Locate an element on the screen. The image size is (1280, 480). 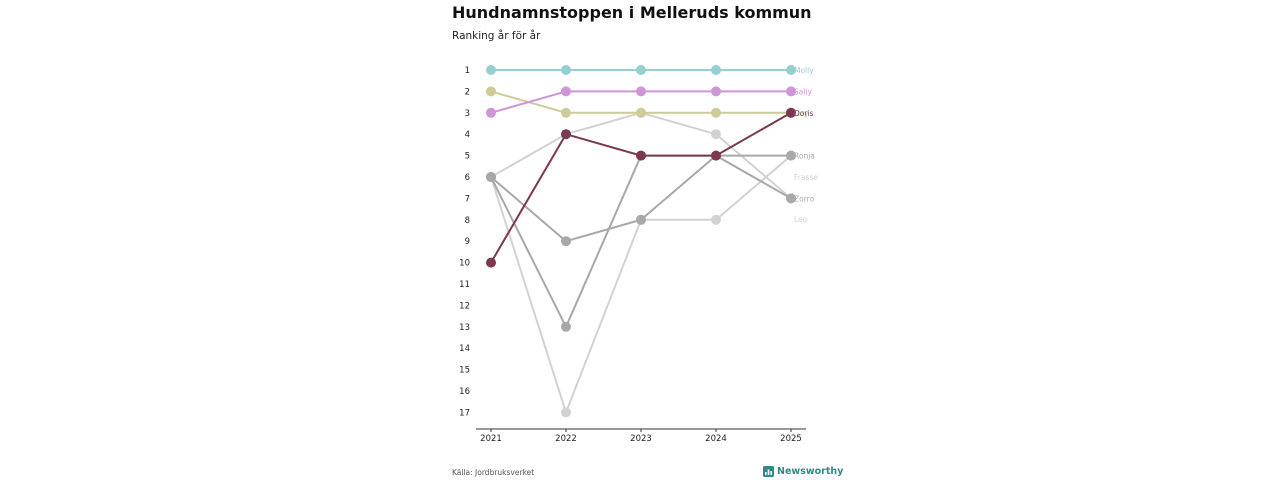
series-labels: Leo Frasse Ronja Zorro Izzy Sally Molly Doris is located at coordinates (806, 145).